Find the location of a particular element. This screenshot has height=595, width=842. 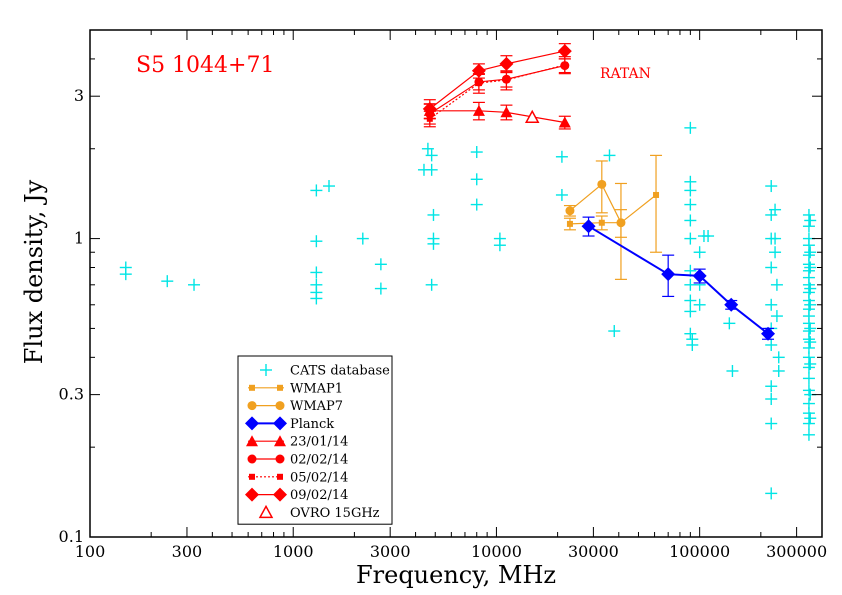

legend-item: CATS database is located at coordinates (325, 371).